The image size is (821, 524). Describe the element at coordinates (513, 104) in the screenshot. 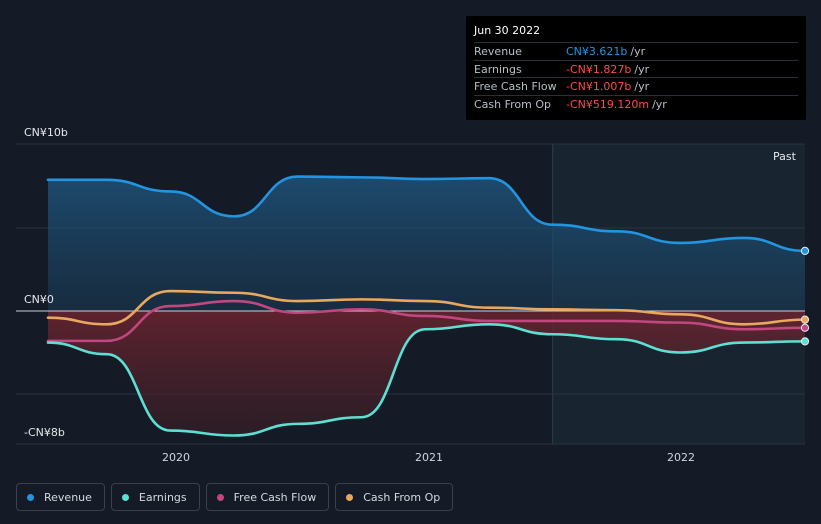

I see `tooltip-label: Cash From Op` at that location.